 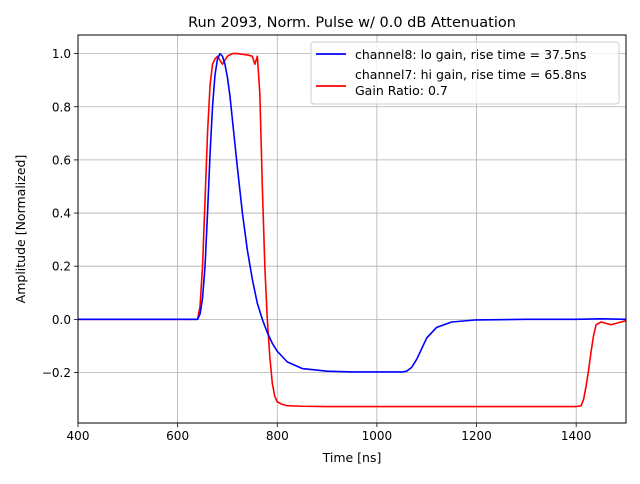 What do you see at coordinates (61, 107) in the screenshot?
I see `y-tick-label: 0.8` at bounding box center [61, 107].